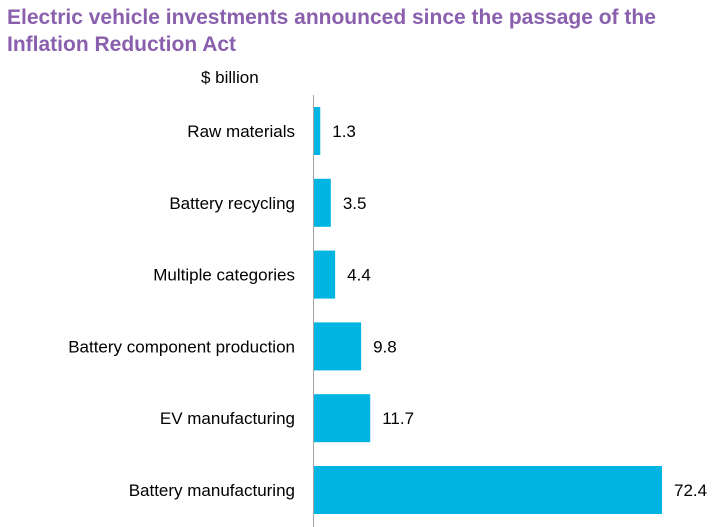  Describe the element at coordinates (212, 490) in the screenshot. I see `category-label: Battery manufacturing` at that location.